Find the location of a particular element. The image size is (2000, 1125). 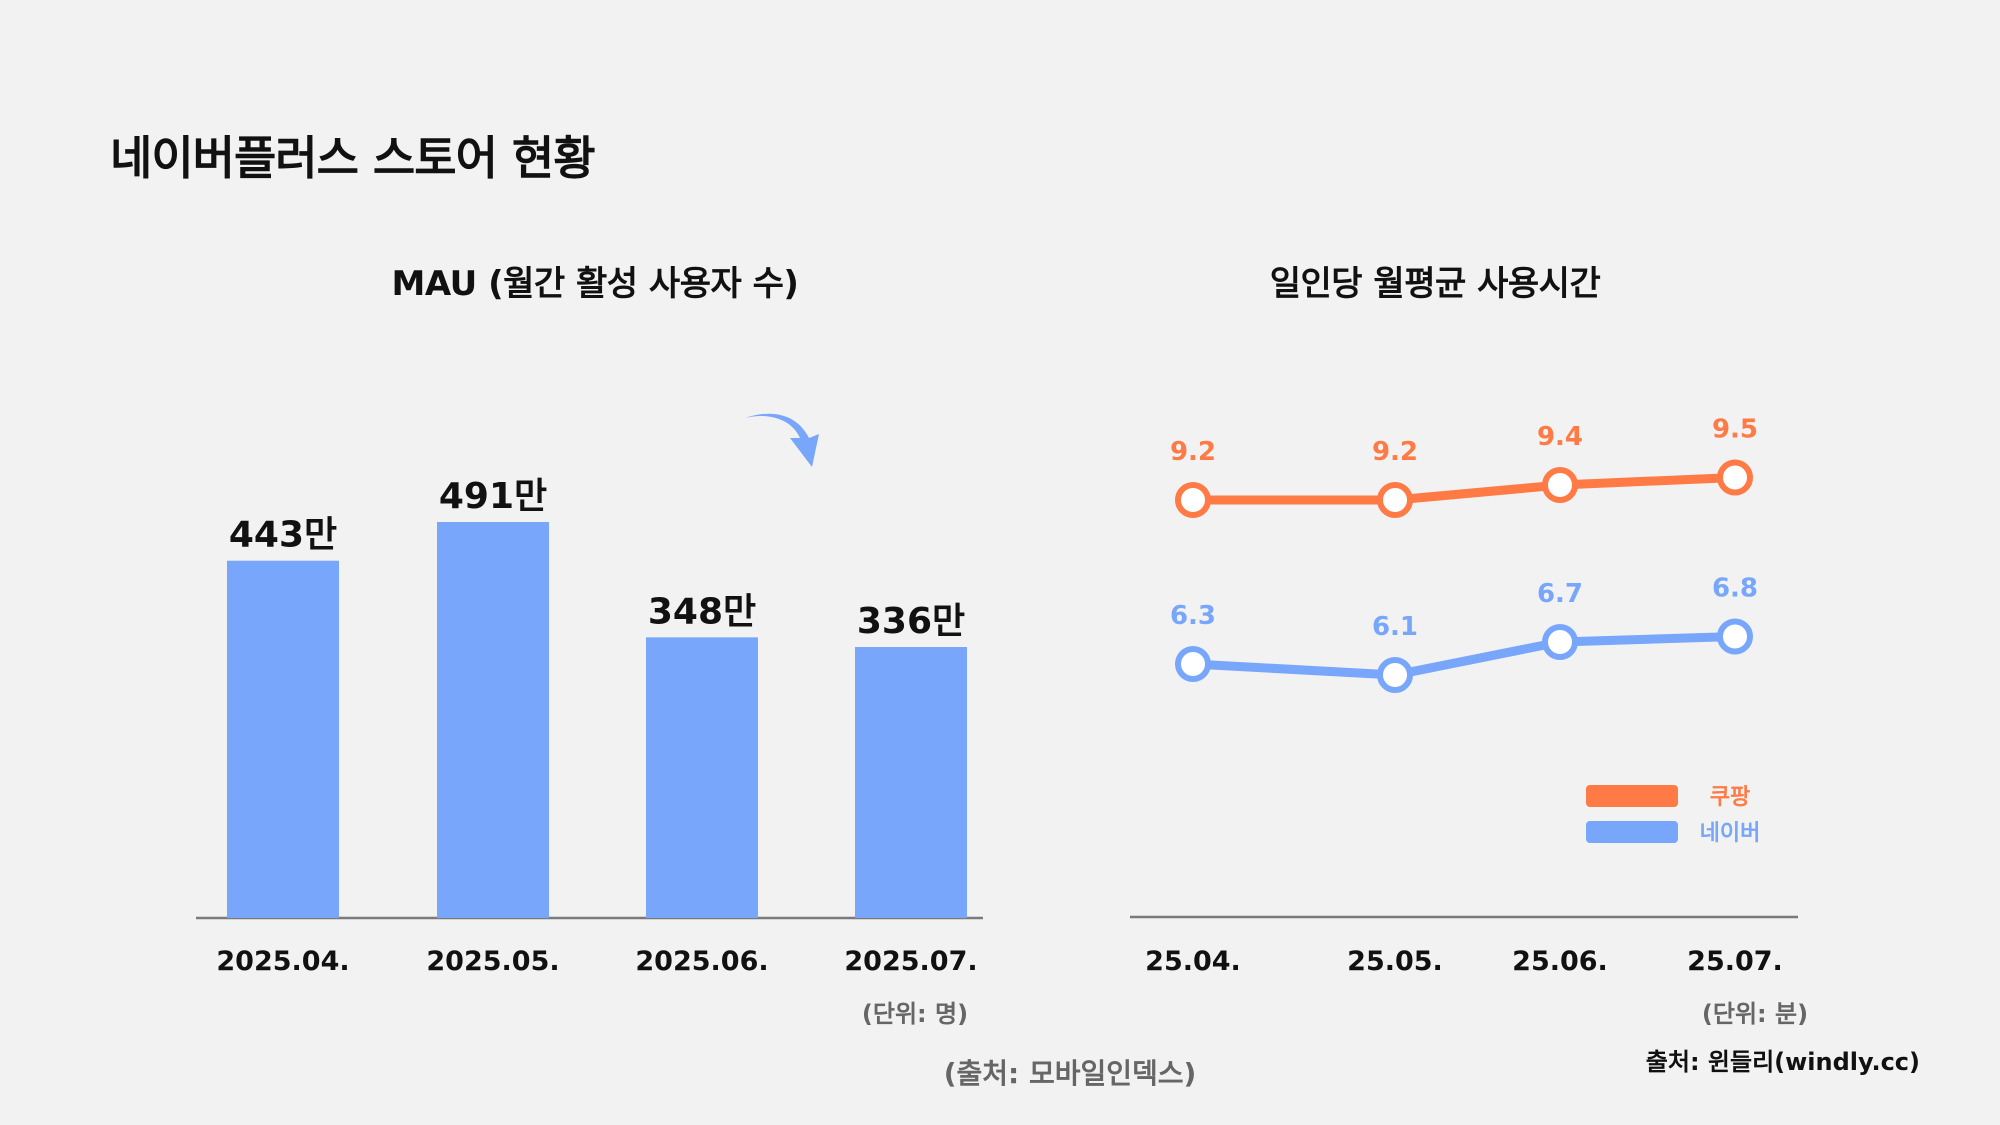

usage-unit-note: (단위: 분) is located at coordinates (1755, 1014).